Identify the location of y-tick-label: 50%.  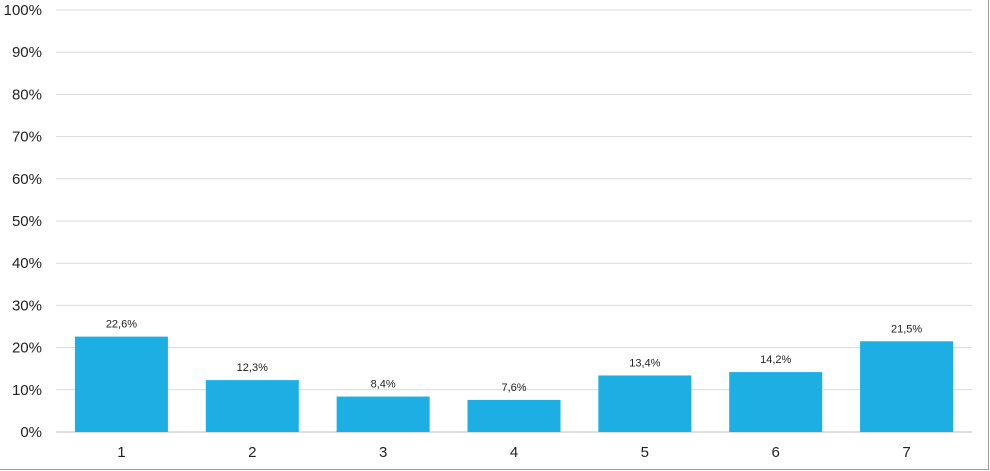
(27, 221).